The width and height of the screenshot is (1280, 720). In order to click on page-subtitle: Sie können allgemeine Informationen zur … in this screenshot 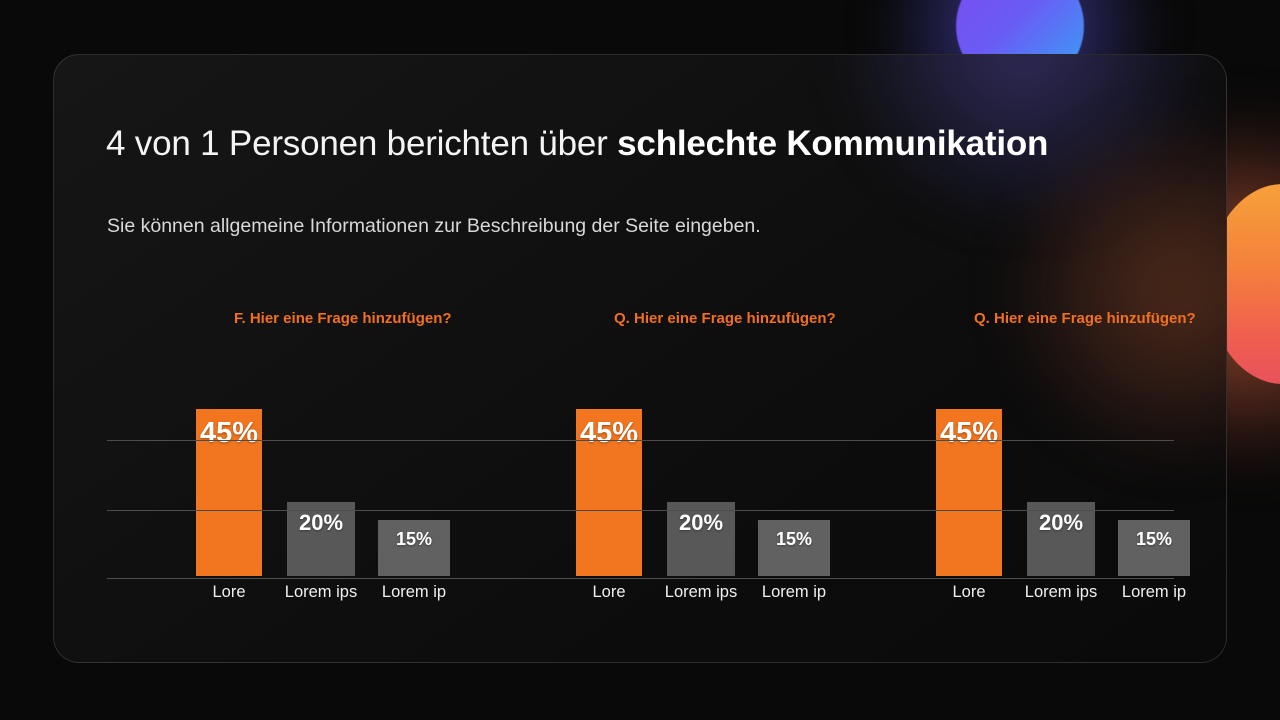, I will do `click(434, 226)`.